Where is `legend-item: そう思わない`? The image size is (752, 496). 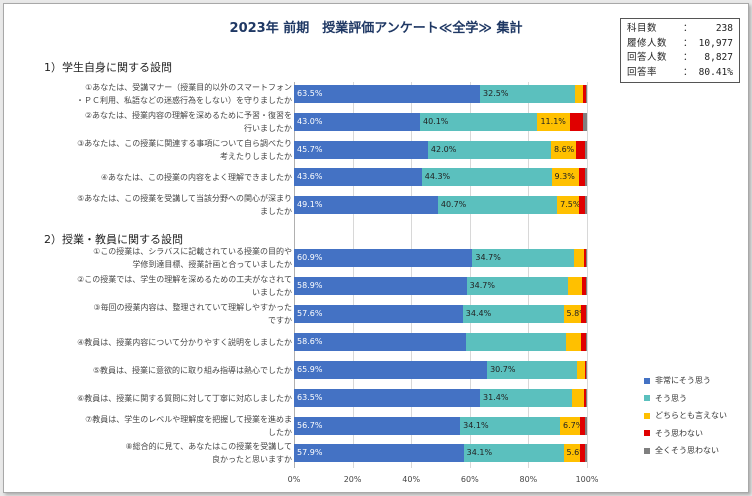
legend-item: そう思わない is located at coordinates (685, 434).